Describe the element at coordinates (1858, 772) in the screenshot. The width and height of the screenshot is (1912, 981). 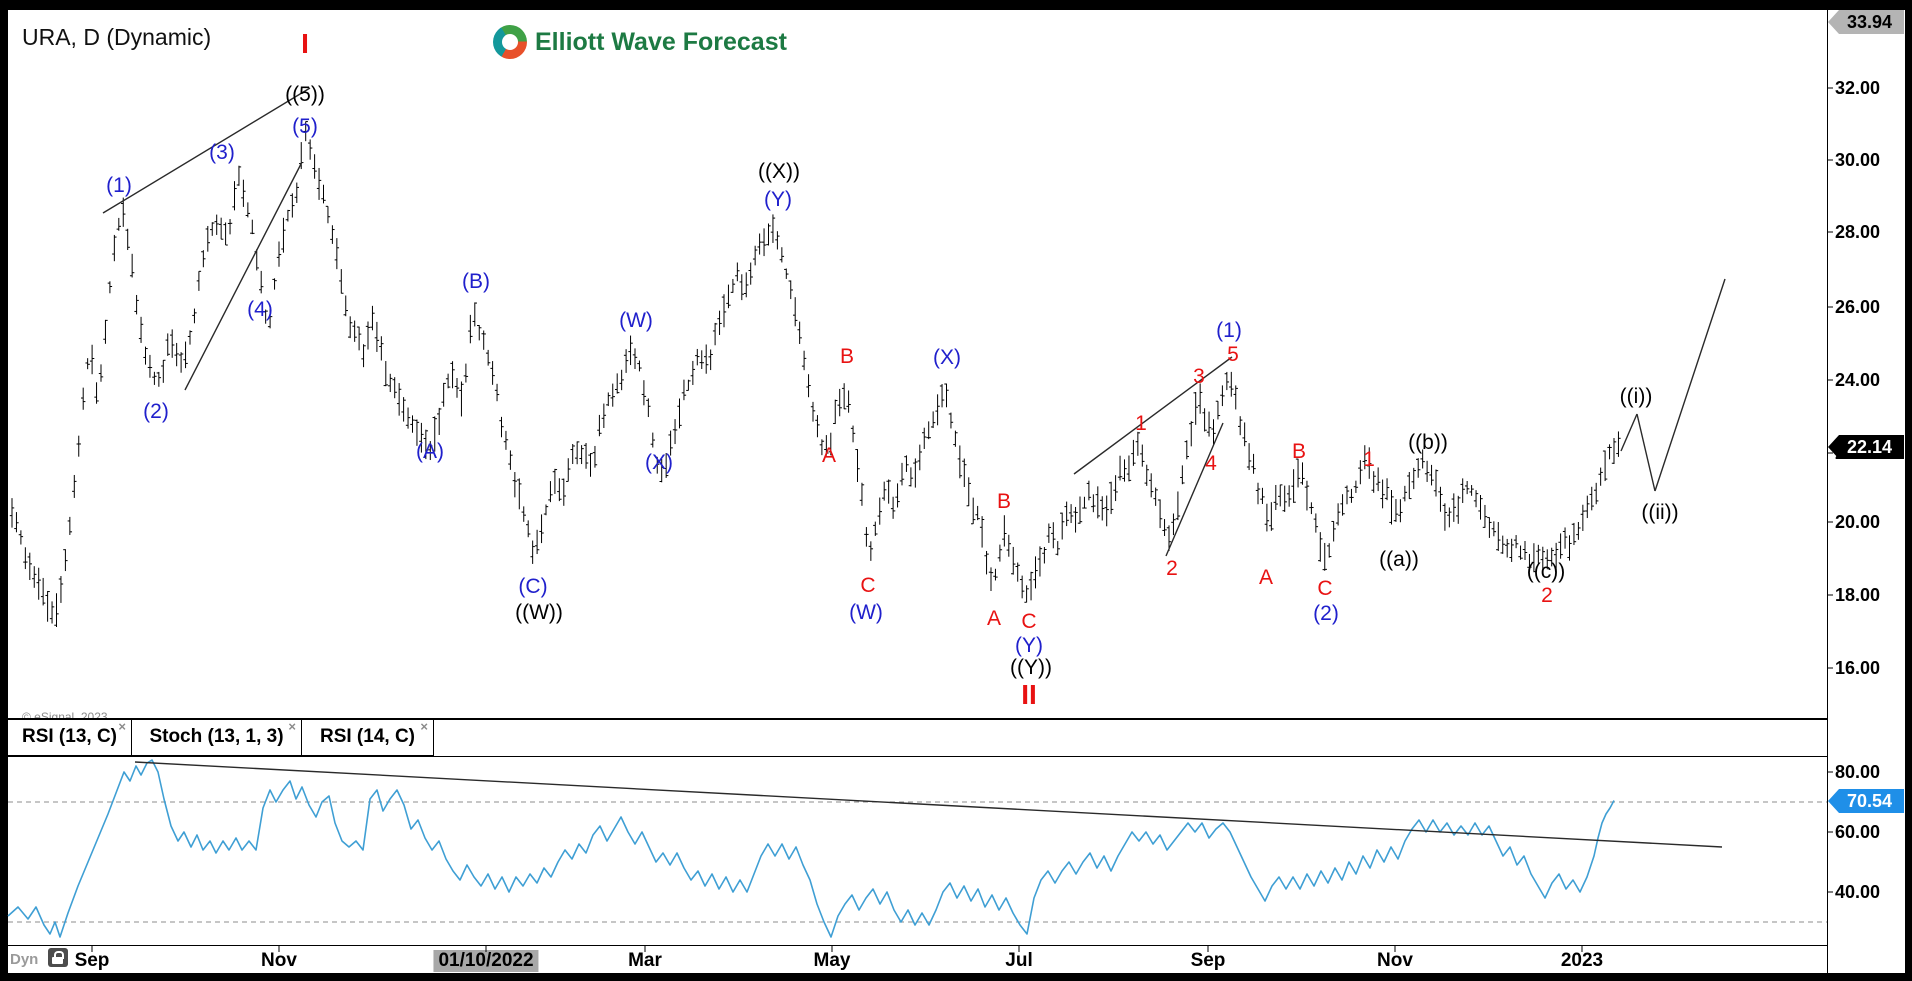
I see `rsi-tick-label: 80.00` at that location.